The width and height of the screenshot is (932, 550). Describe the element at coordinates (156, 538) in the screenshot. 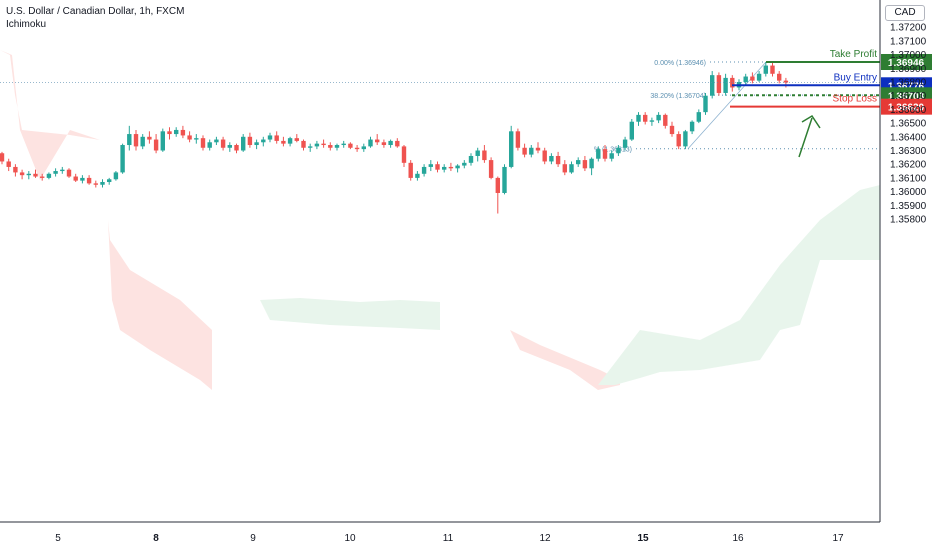

I see `time-tick-label: 8` at that location.